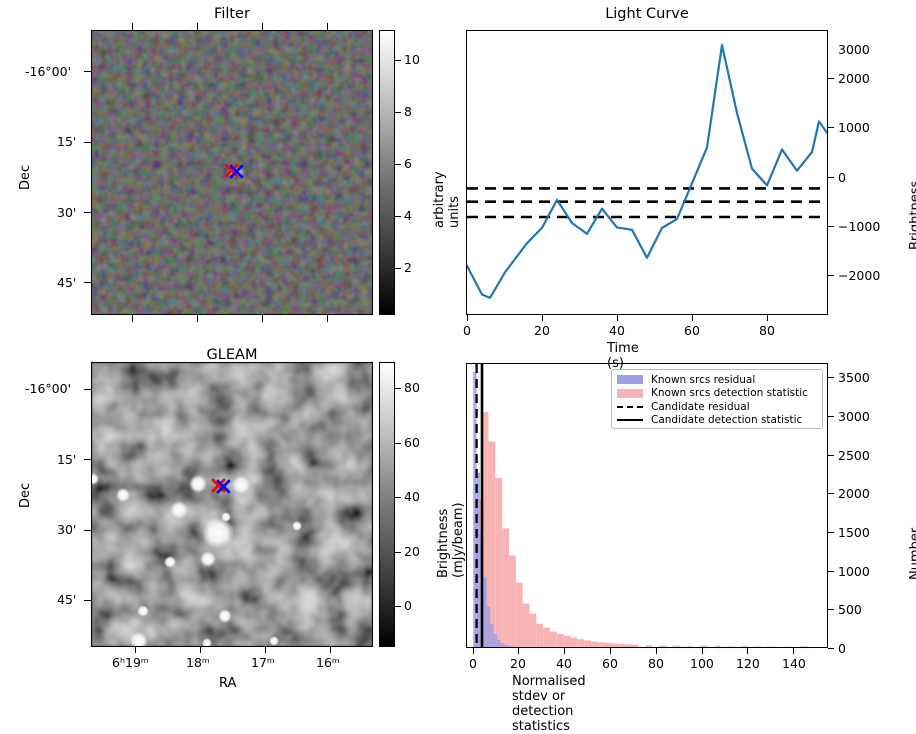 Image resolution: width=916 pixels, height=734 pixels. Describe the element at coordinates (263, 662) in the screenshot. I see `gleam-xtick-2: 17ᵐ` at that location.